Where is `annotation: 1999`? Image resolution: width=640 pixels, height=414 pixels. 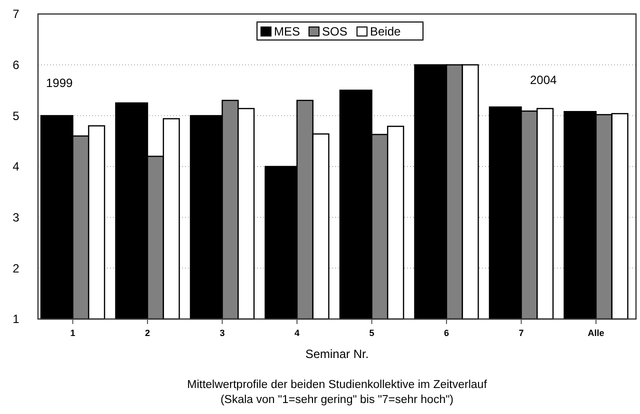 annotation: 1999 is located at coordinates (60, 83).